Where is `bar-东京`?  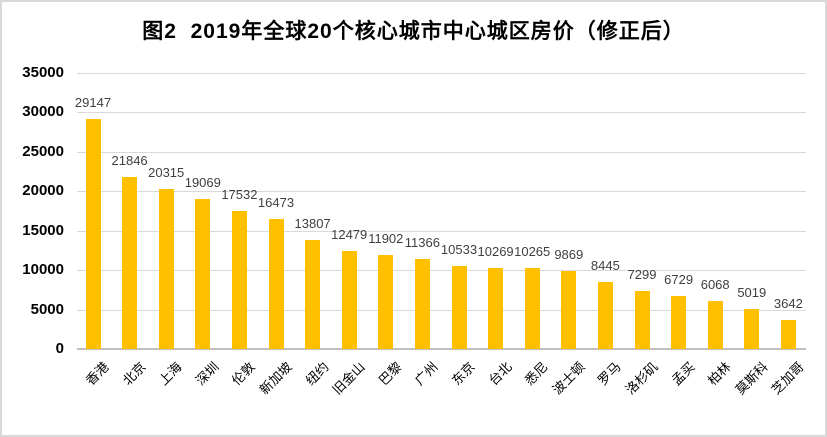 bar-东京 is located at coordinates (459, 307).